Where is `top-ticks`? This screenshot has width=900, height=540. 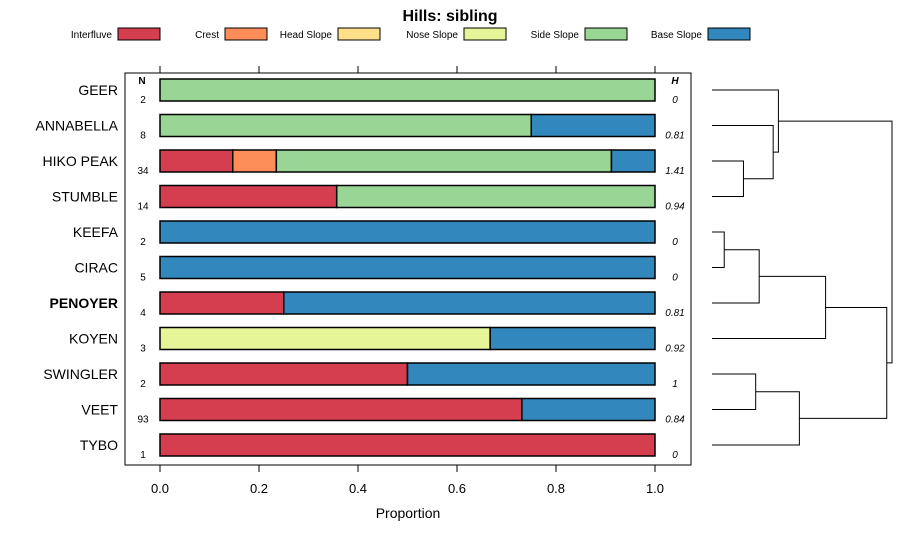
top-ticks is located at coordinates (407, 69).